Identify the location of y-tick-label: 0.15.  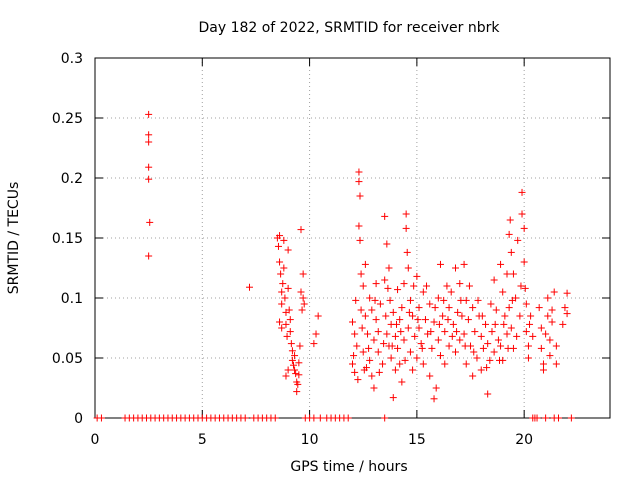
(67, 239).